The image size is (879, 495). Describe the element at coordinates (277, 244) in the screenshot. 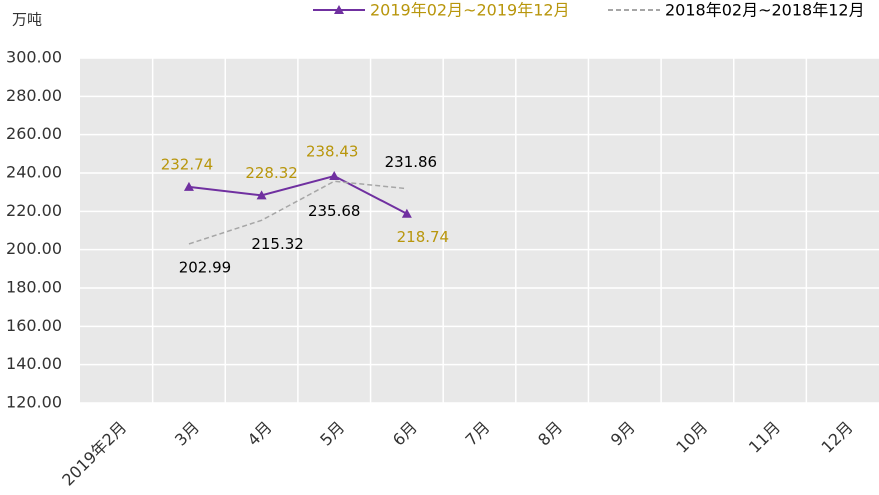

I see `data-label: 215.32` at that location.